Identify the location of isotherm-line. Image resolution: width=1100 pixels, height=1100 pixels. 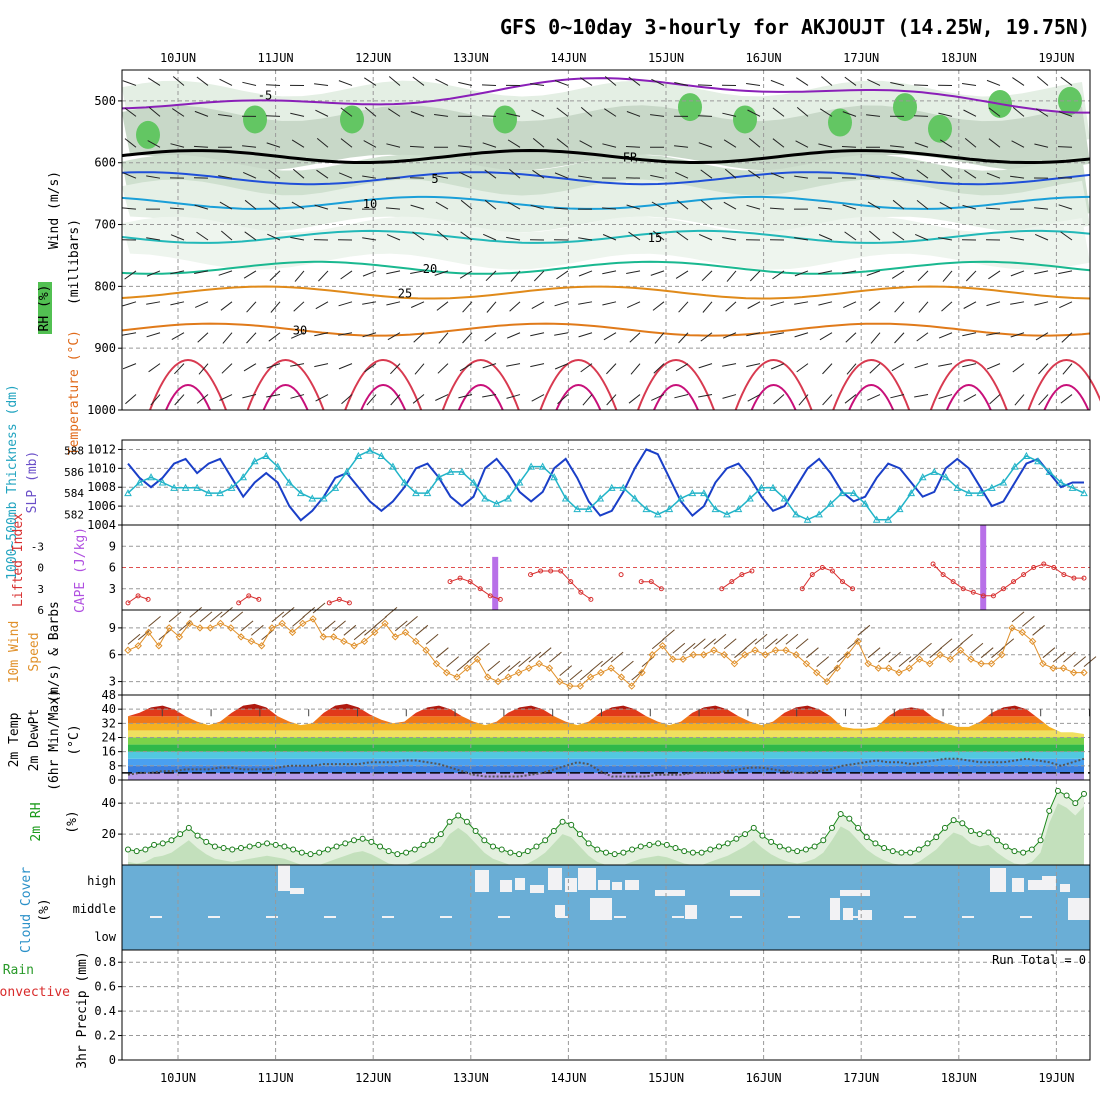
(606, 292).